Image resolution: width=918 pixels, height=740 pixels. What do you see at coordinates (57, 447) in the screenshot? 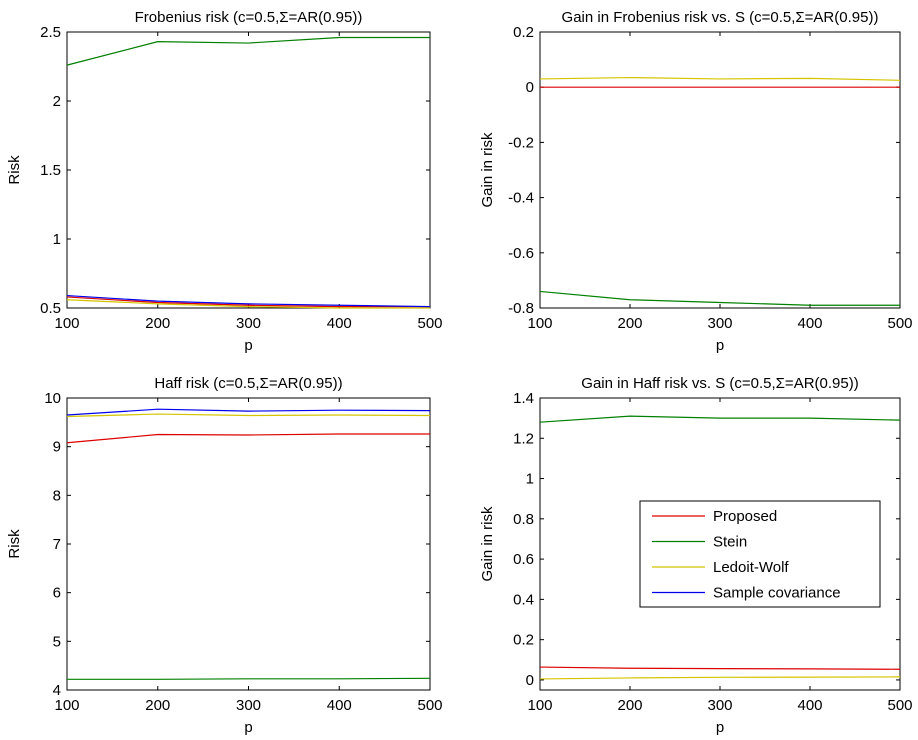
I see `y-tick-label: 9` at bounding box center [57, 447].